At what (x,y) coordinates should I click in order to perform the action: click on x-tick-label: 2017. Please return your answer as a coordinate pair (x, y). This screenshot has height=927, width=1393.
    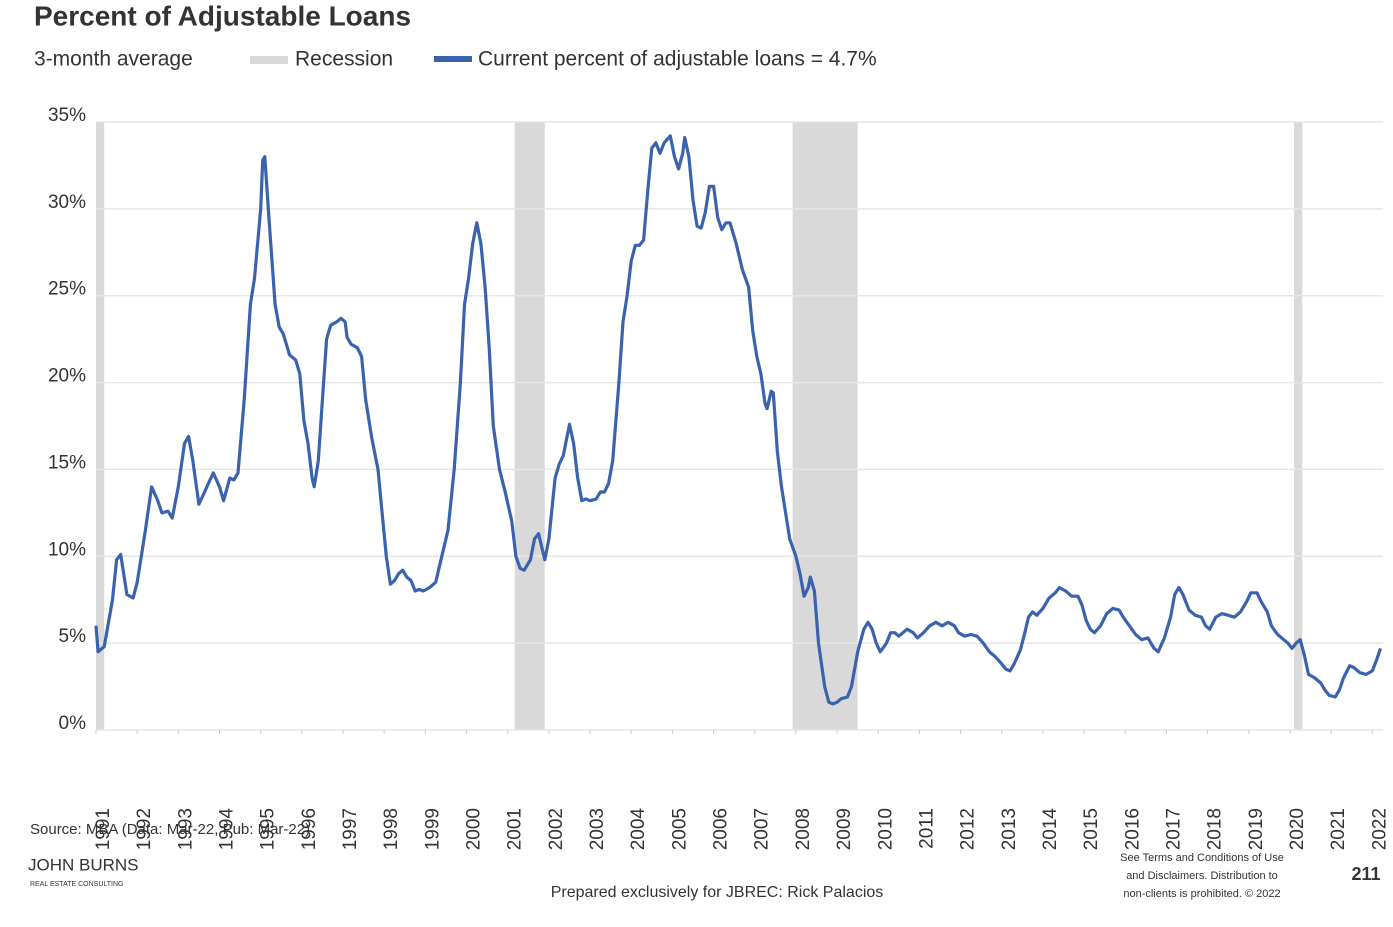
    Looking at the image, I should click on (1173, 829).